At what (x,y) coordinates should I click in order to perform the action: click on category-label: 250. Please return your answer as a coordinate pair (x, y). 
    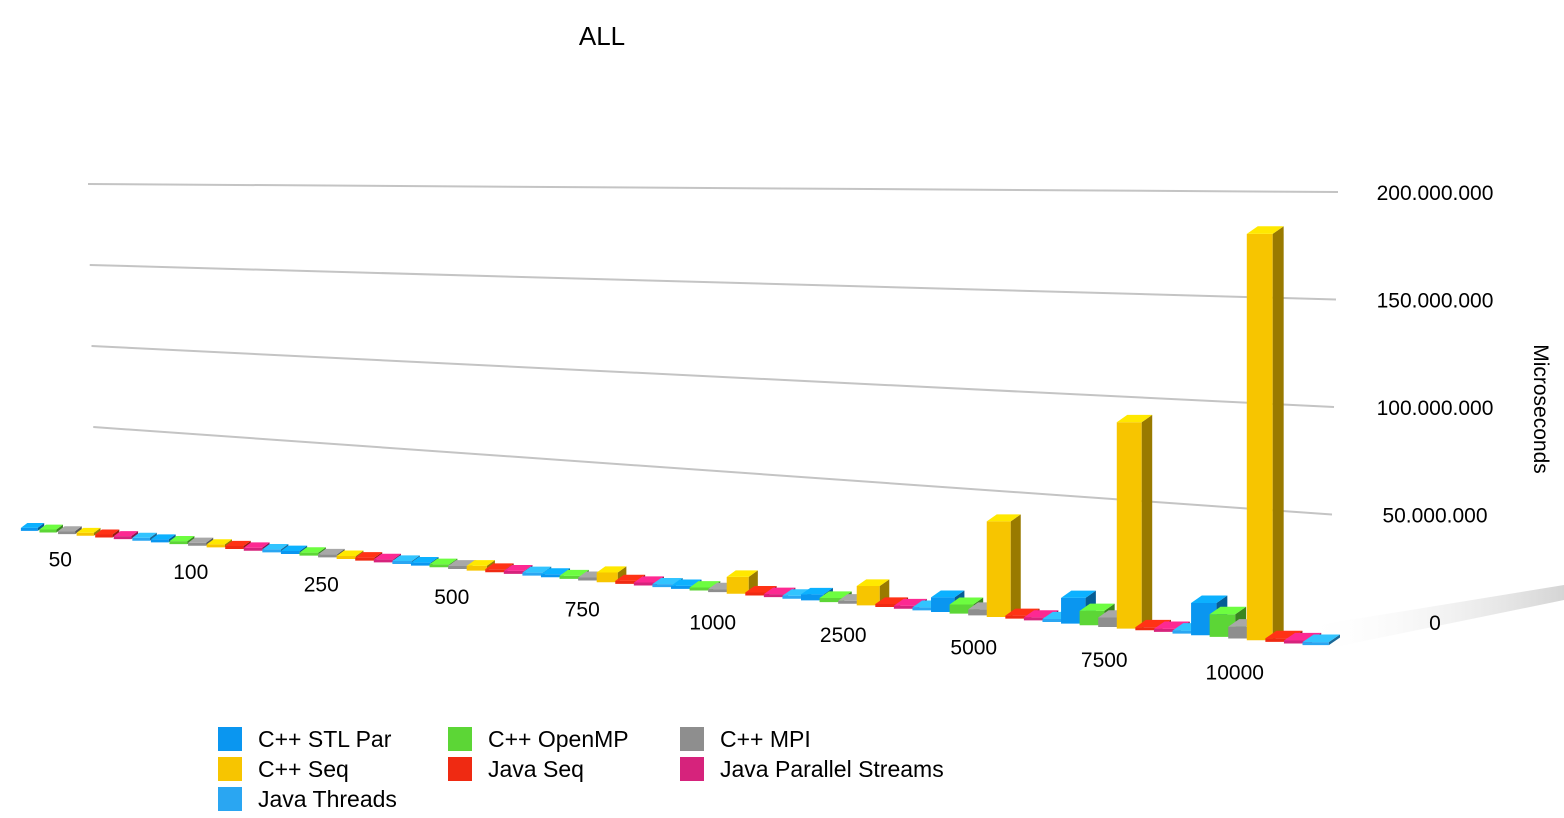
    Looking at the image, I should click on (321, 585).